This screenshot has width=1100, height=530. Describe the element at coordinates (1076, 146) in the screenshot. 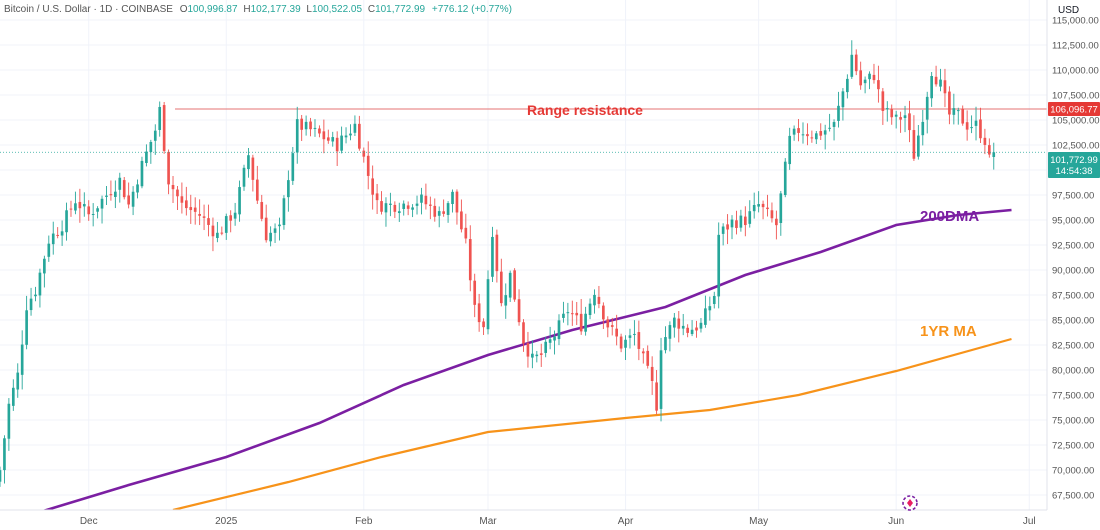

I see `y-tick-label: 102,500.00` at that location.